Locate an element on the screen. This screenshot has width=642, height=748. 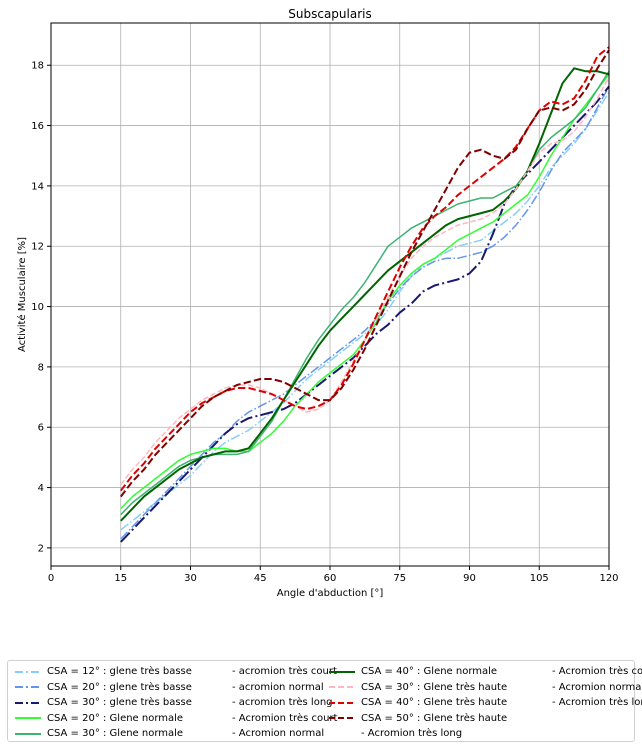
chart-title: Subscapularis is located at coordinates (329, 14).